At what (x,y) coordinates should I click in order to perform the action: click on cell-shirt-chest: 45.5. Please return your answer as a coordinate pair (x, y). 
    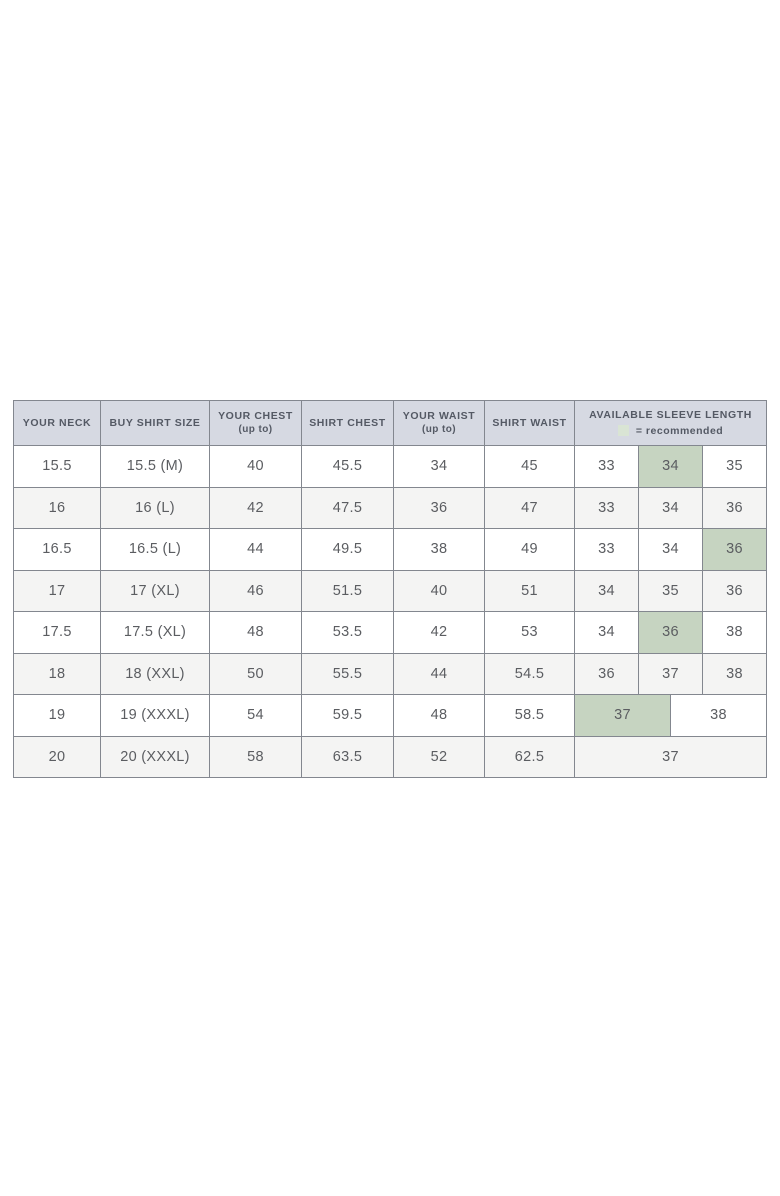
    Looking at the image, I should click on (347, 466).